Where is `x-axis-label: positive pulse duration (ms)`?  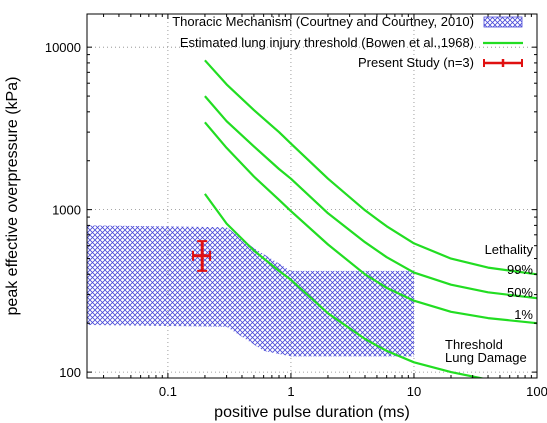 x-axis-label: positive pulse duration (ms) is located at coordinates (312, 412).